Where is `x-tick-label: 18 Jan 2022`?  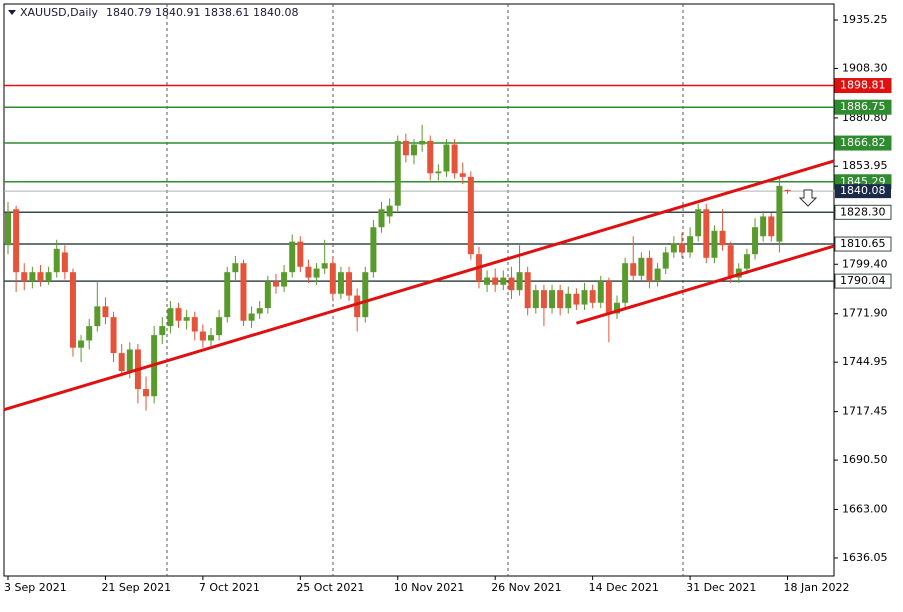 x-tick-label: 18 Jan 2022 is located at coordinates (817, 587).